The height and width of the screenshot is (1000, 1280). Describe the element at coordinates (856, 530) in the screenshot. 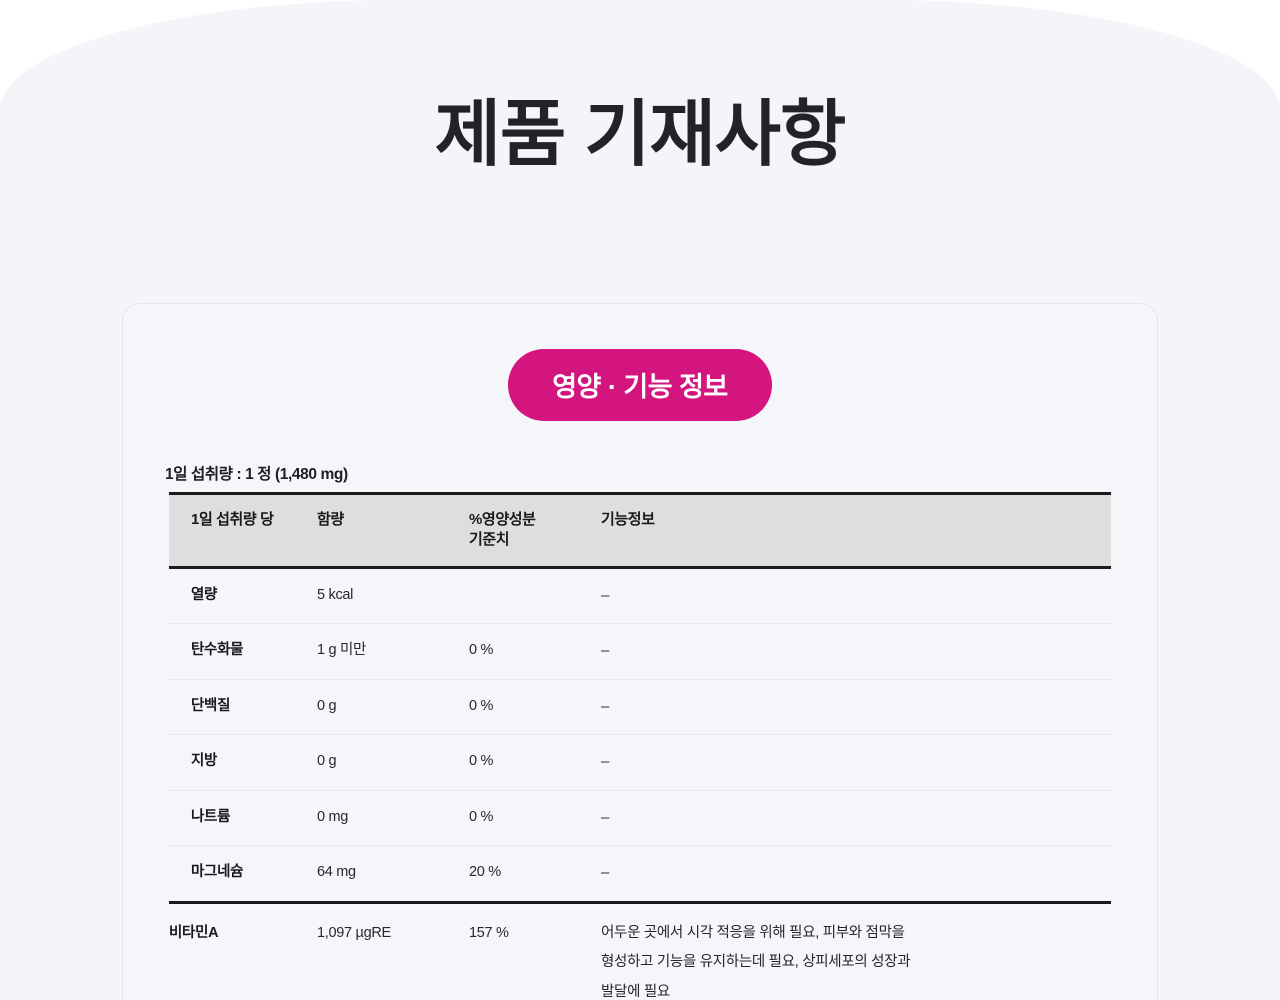

I see `col-header-function: 기능정보` at that location.